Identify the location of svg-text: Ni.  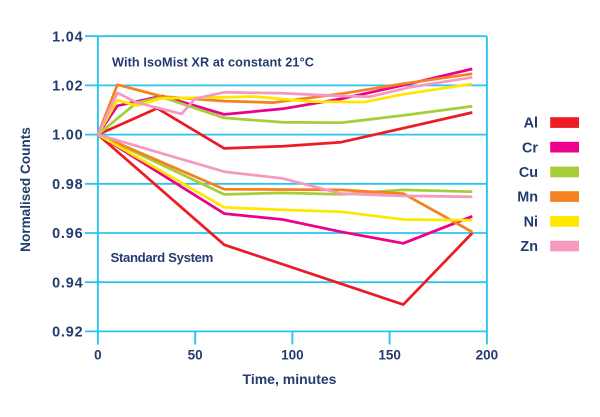
(531, 222).